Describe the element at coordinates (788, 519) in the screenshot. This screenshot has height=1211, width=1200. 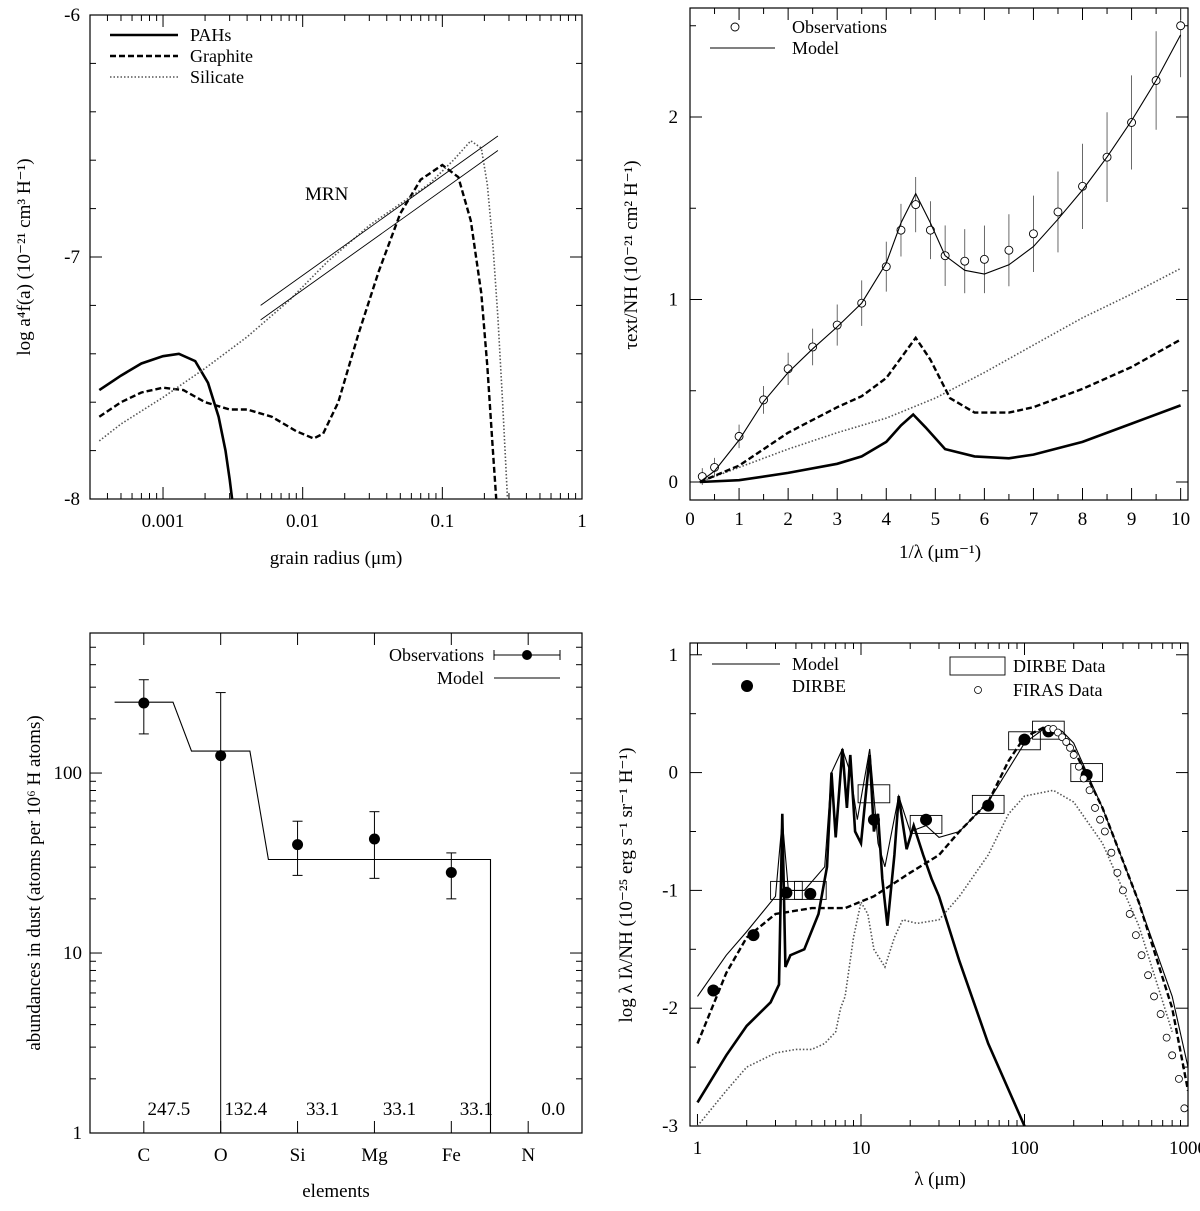
I see `x-tick-label: 2` at that location.